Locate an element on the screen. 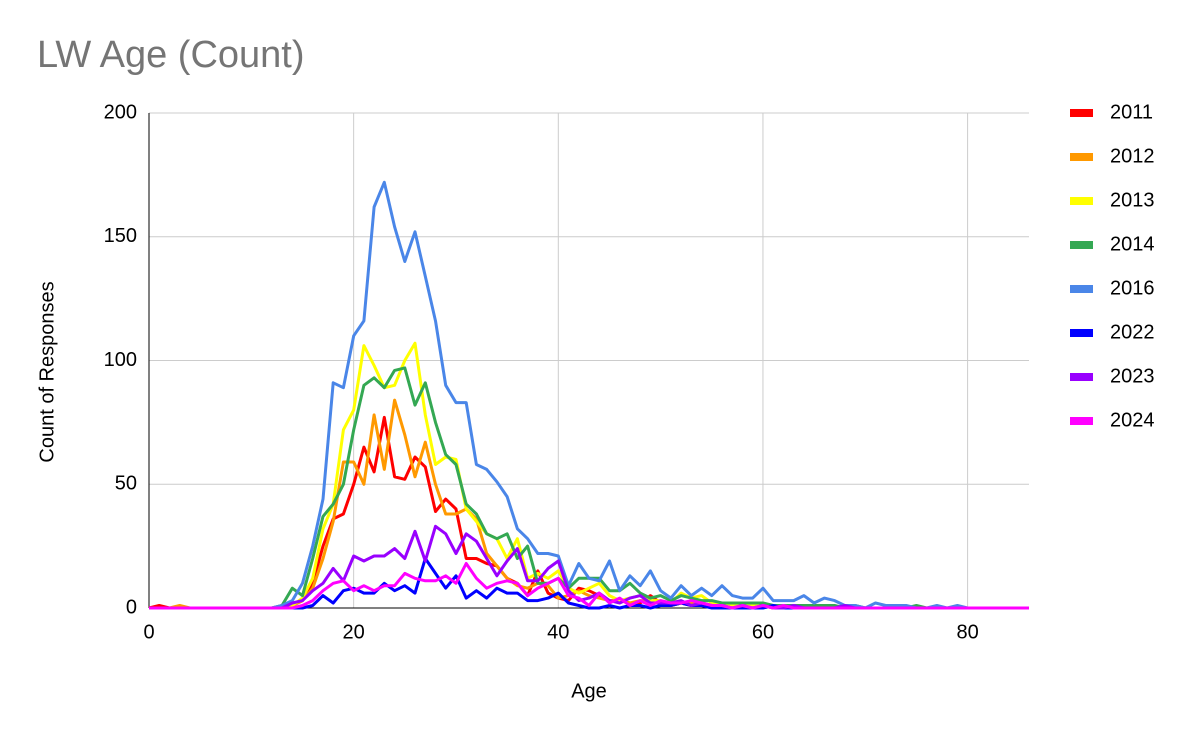 The width and height of the screenshot is (1200, 742). series-line is located at coordinates (589, 586).